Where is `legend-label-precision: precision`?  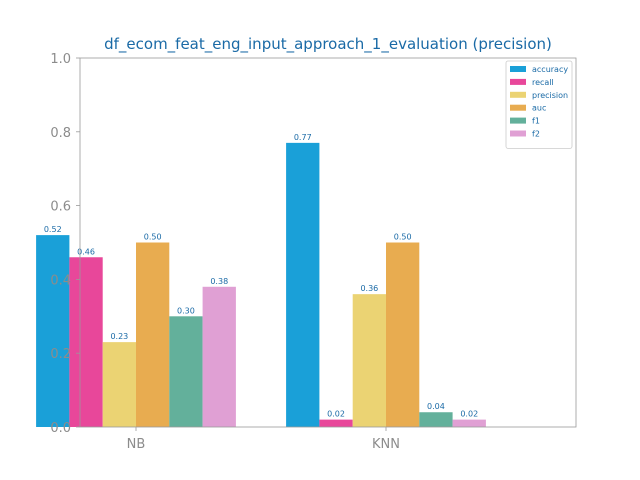 legend-label-precision: precision is located at coordinates (550, 95).